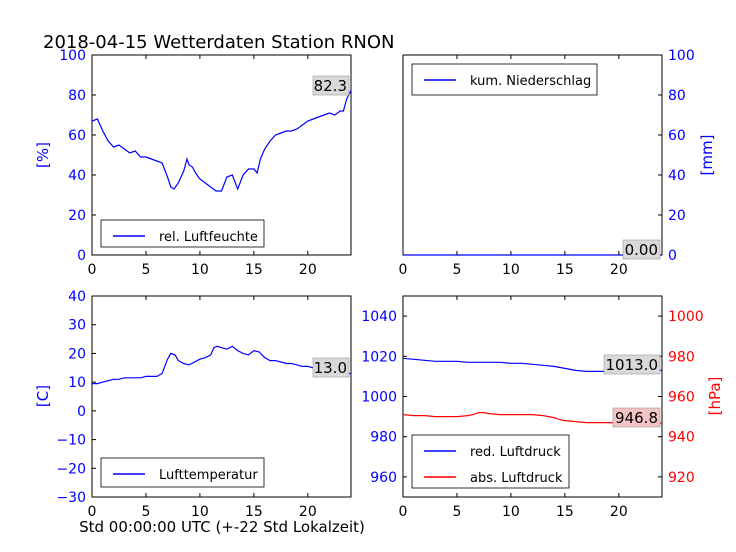 This screenshot has width=736, height=552. I want to click on humidity-last-value-box, so click(331, 85).